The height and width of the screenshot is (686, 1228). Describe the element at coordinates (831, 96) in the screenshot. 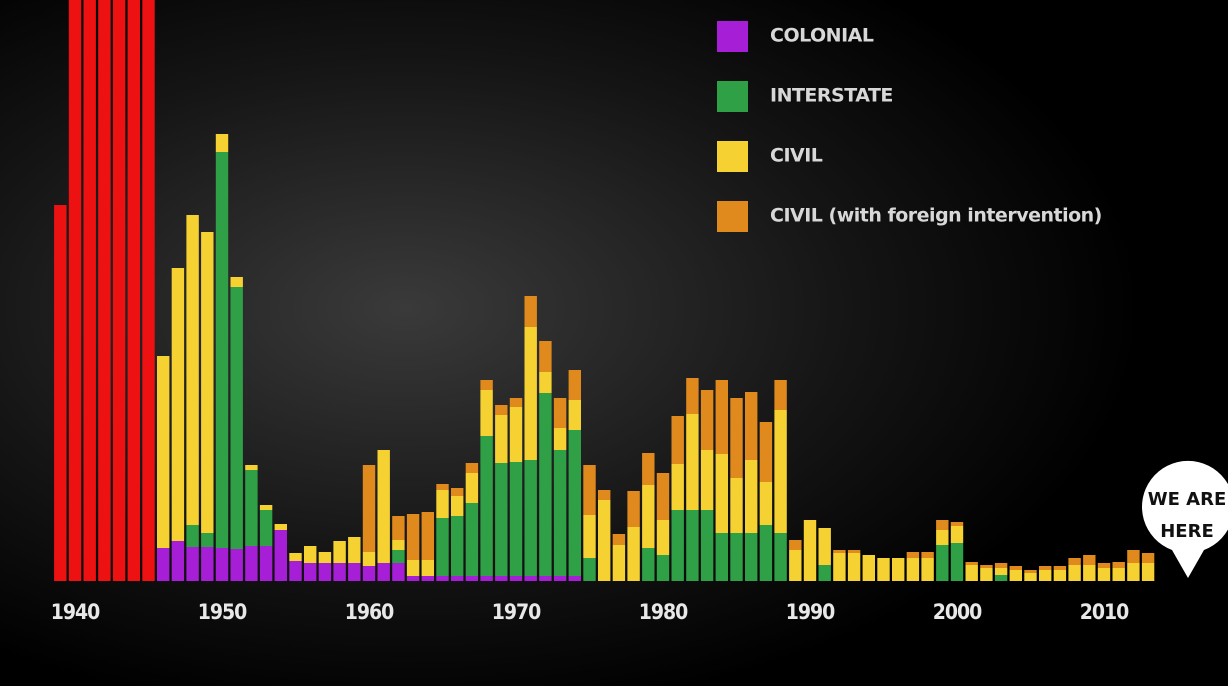

I see `legend-label: INTERSTATE` at that location.